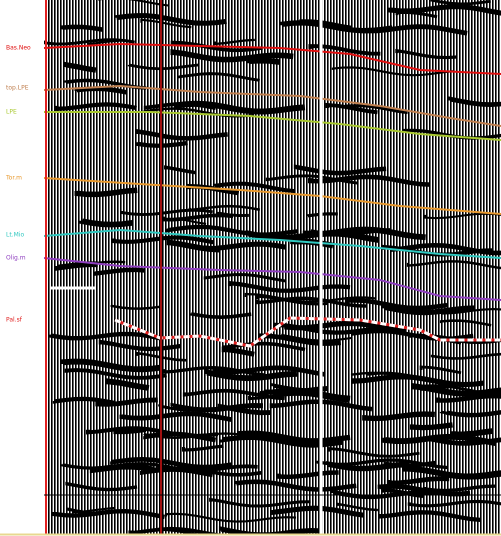 The image size is (501, 536). What do you see at coordinates (15, 235) in the screenshot?
I see `horizon-label: Lt.Mio` at bounding box center [15, 235].